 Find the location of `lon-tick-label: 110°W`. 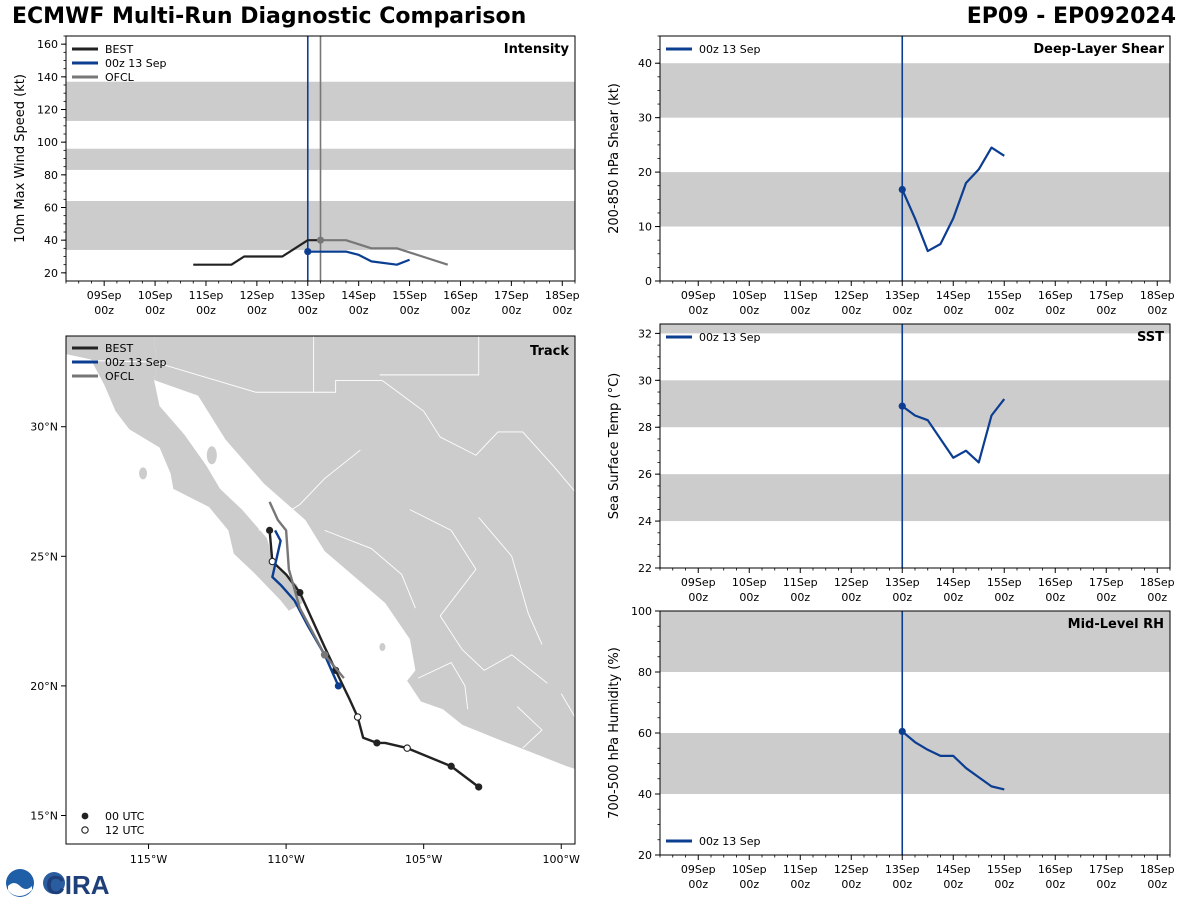

lon-tick-label: 110°W is located at coordinates (285, 859).